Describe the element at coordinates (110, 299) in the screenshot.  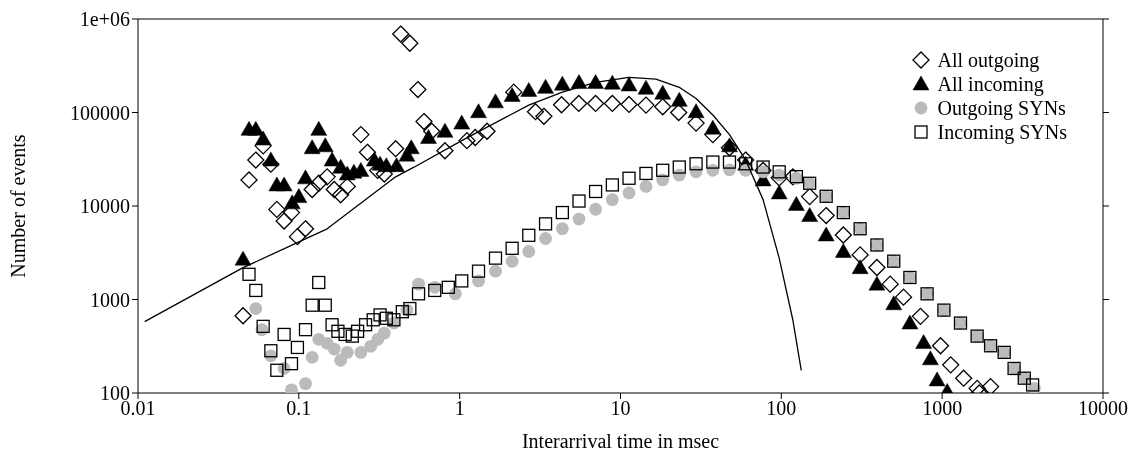
I see `y-tick-label: 1000` at that location.